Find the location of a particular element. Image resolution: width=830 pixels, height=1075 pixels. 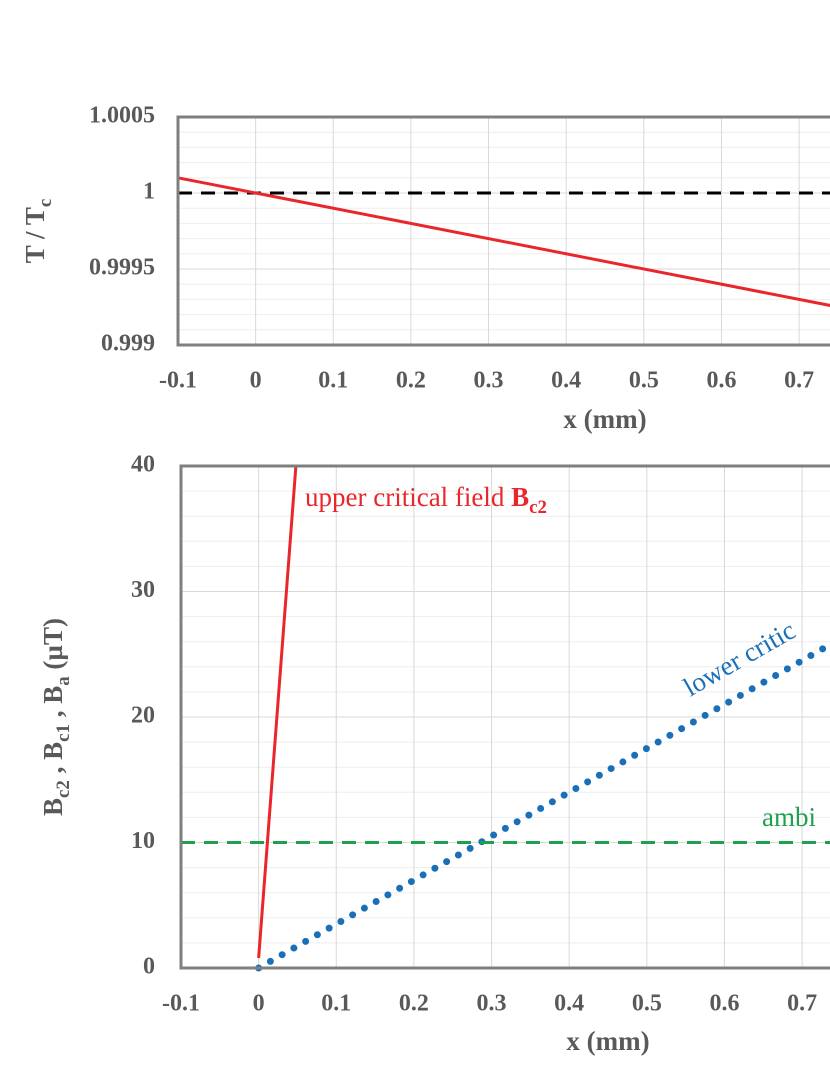

annotation: ambi is located at coordinates (789, 817).